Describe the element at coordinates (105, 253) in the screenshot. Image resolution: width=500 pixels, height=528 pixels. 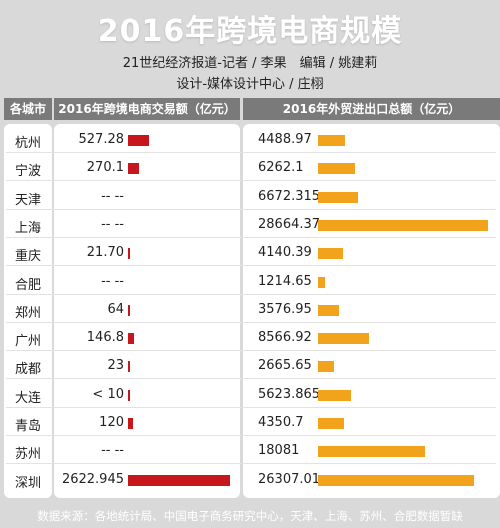
I see `ecom-value-label: 21.70` at that location.